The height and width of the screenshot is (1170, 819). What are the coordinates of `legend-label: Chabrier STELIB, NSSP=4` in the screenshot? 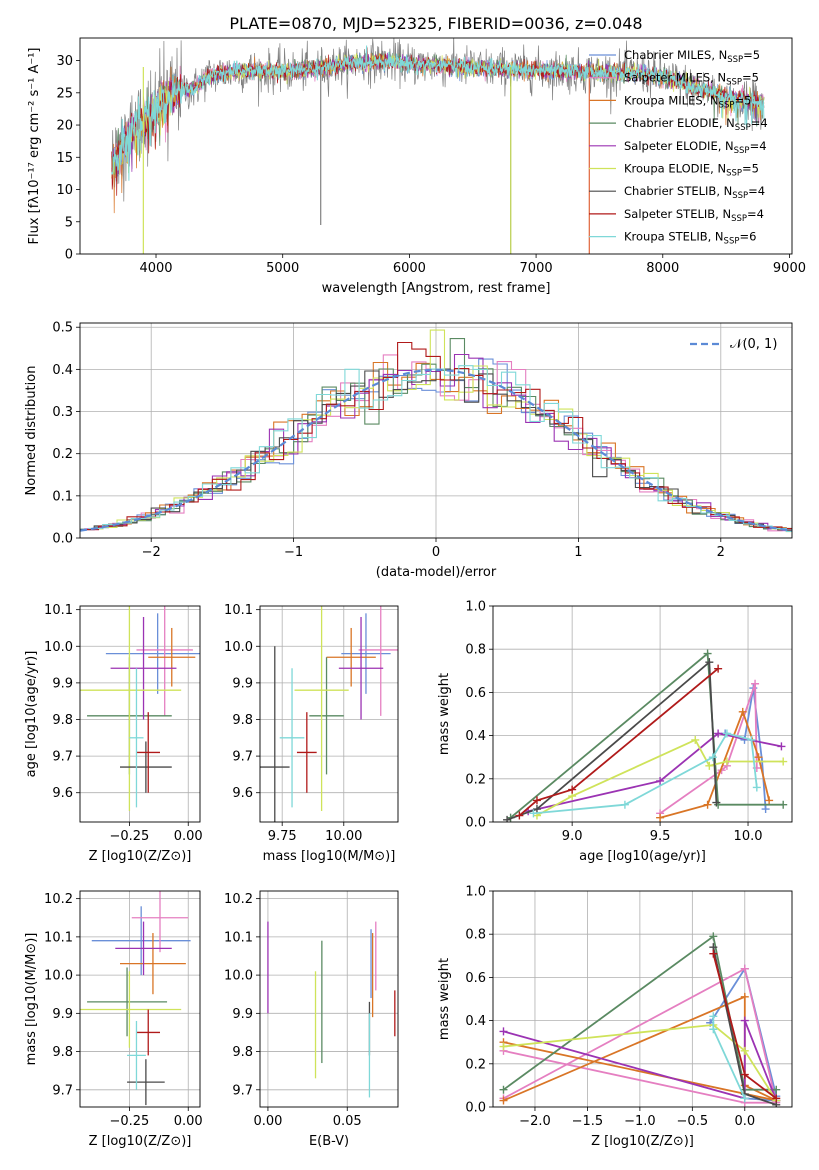 It's located at (694, 192).